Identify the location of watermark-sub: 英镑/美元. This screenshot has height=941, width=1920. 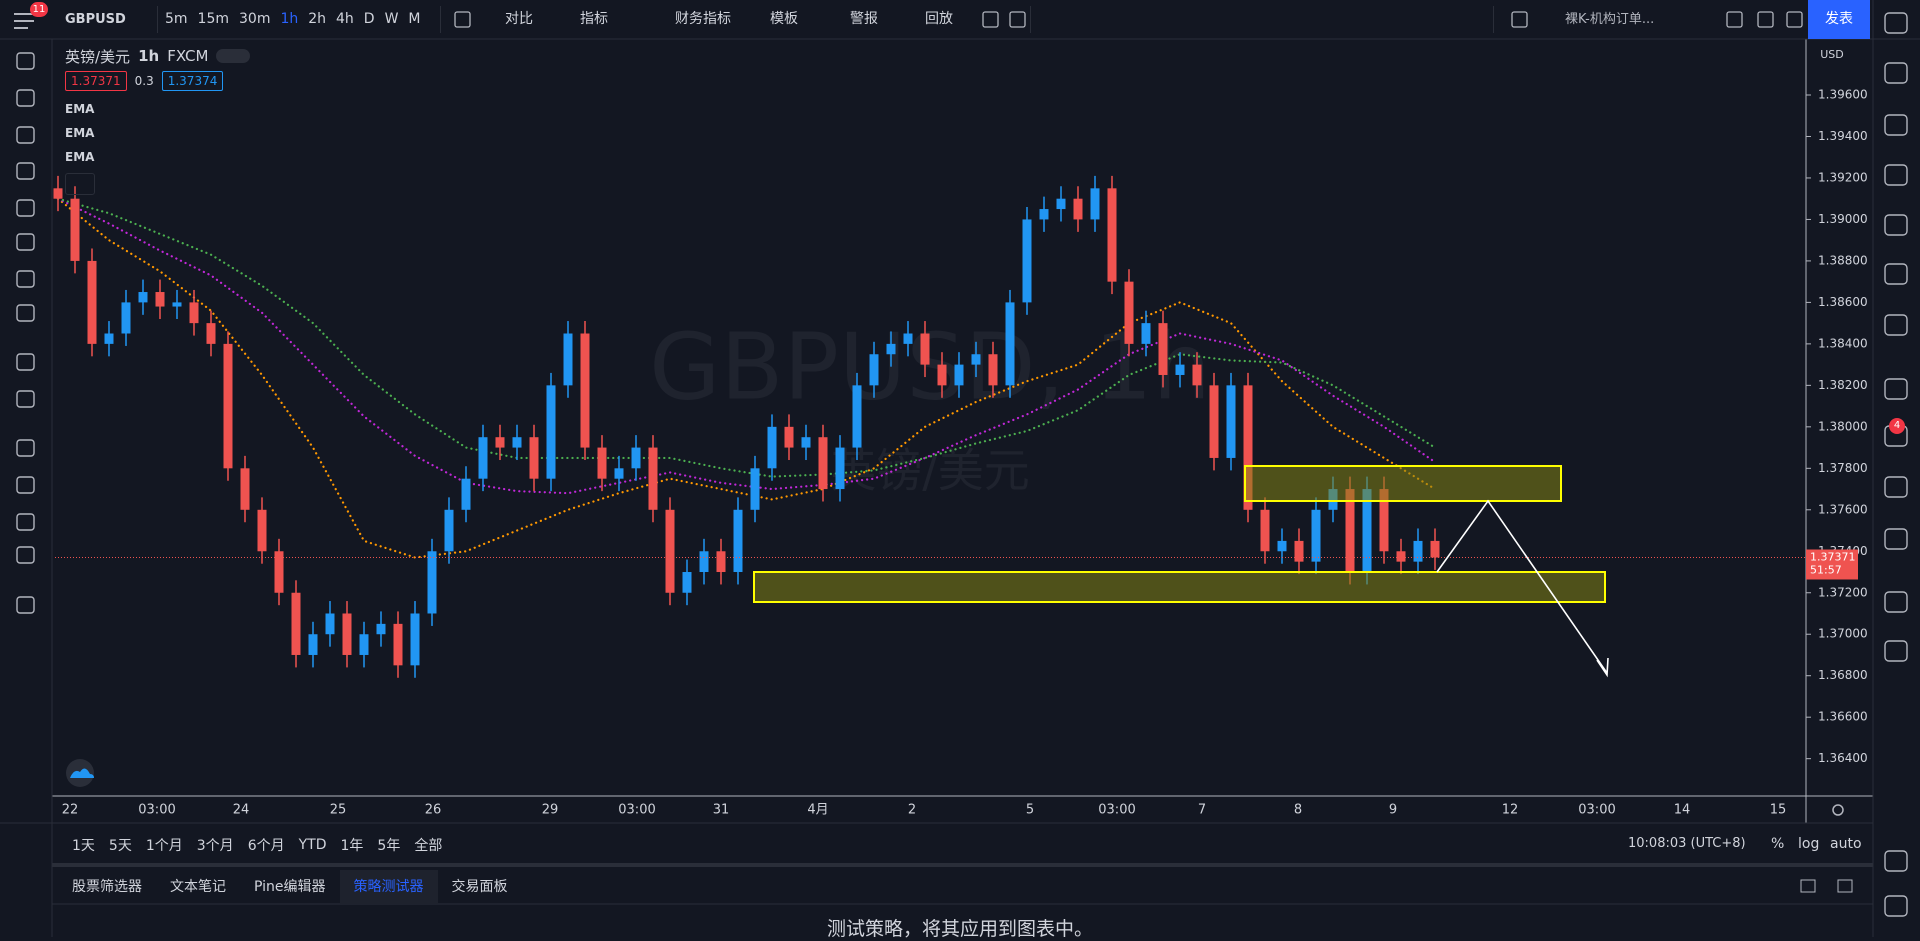
(930, 471).